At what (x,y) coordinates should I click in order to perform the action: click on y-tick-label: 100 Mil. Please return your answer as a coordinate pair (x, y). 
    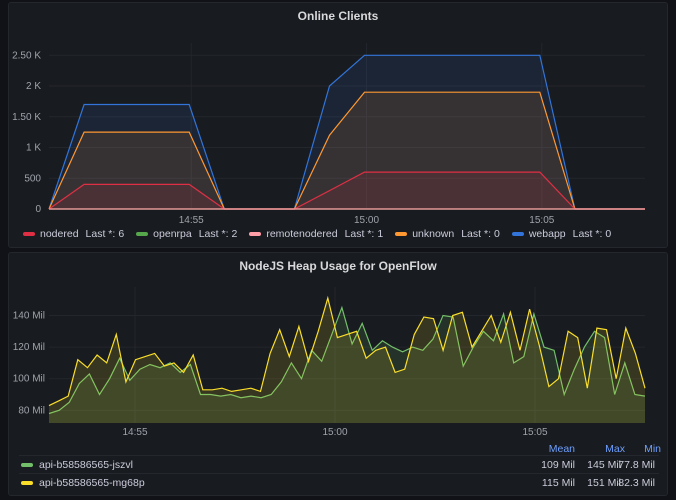
    Looking at the image, I should click on (29, 379).